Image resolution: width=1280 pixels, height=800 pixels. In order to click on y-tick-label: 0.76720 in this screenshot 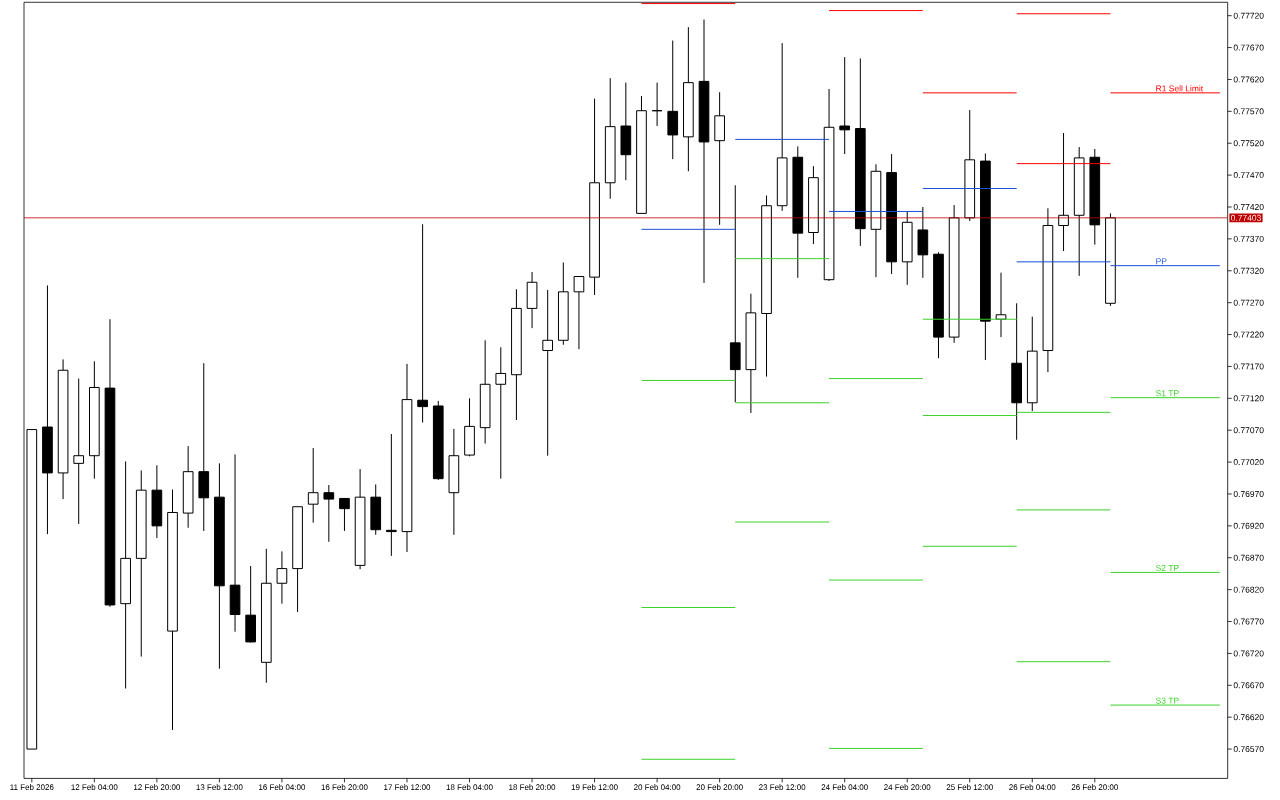, I will do `click(1248, 653)`.